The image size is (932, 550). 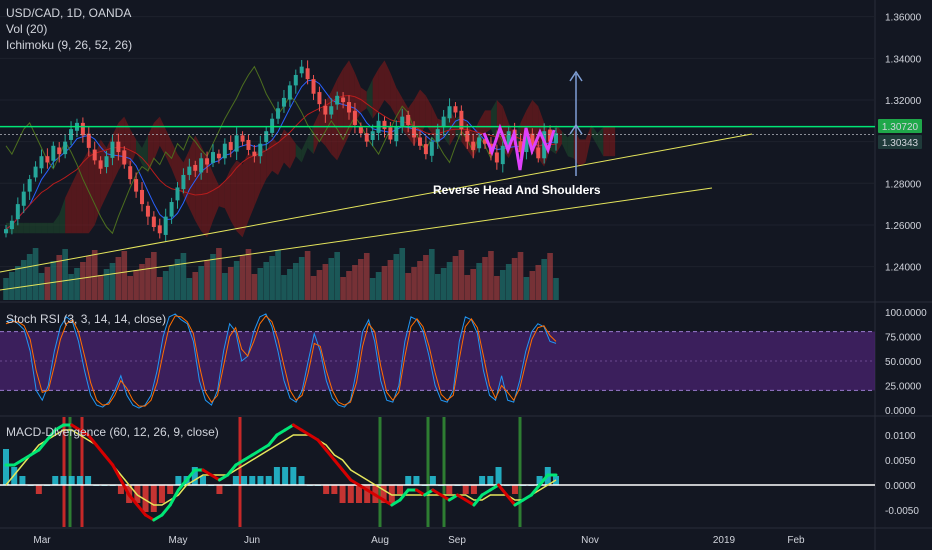 I want to click on stoch-rsi-axis: 100.0000 75.0000 50.0000 25.0000 0.0000, so click(x=906, y=362).